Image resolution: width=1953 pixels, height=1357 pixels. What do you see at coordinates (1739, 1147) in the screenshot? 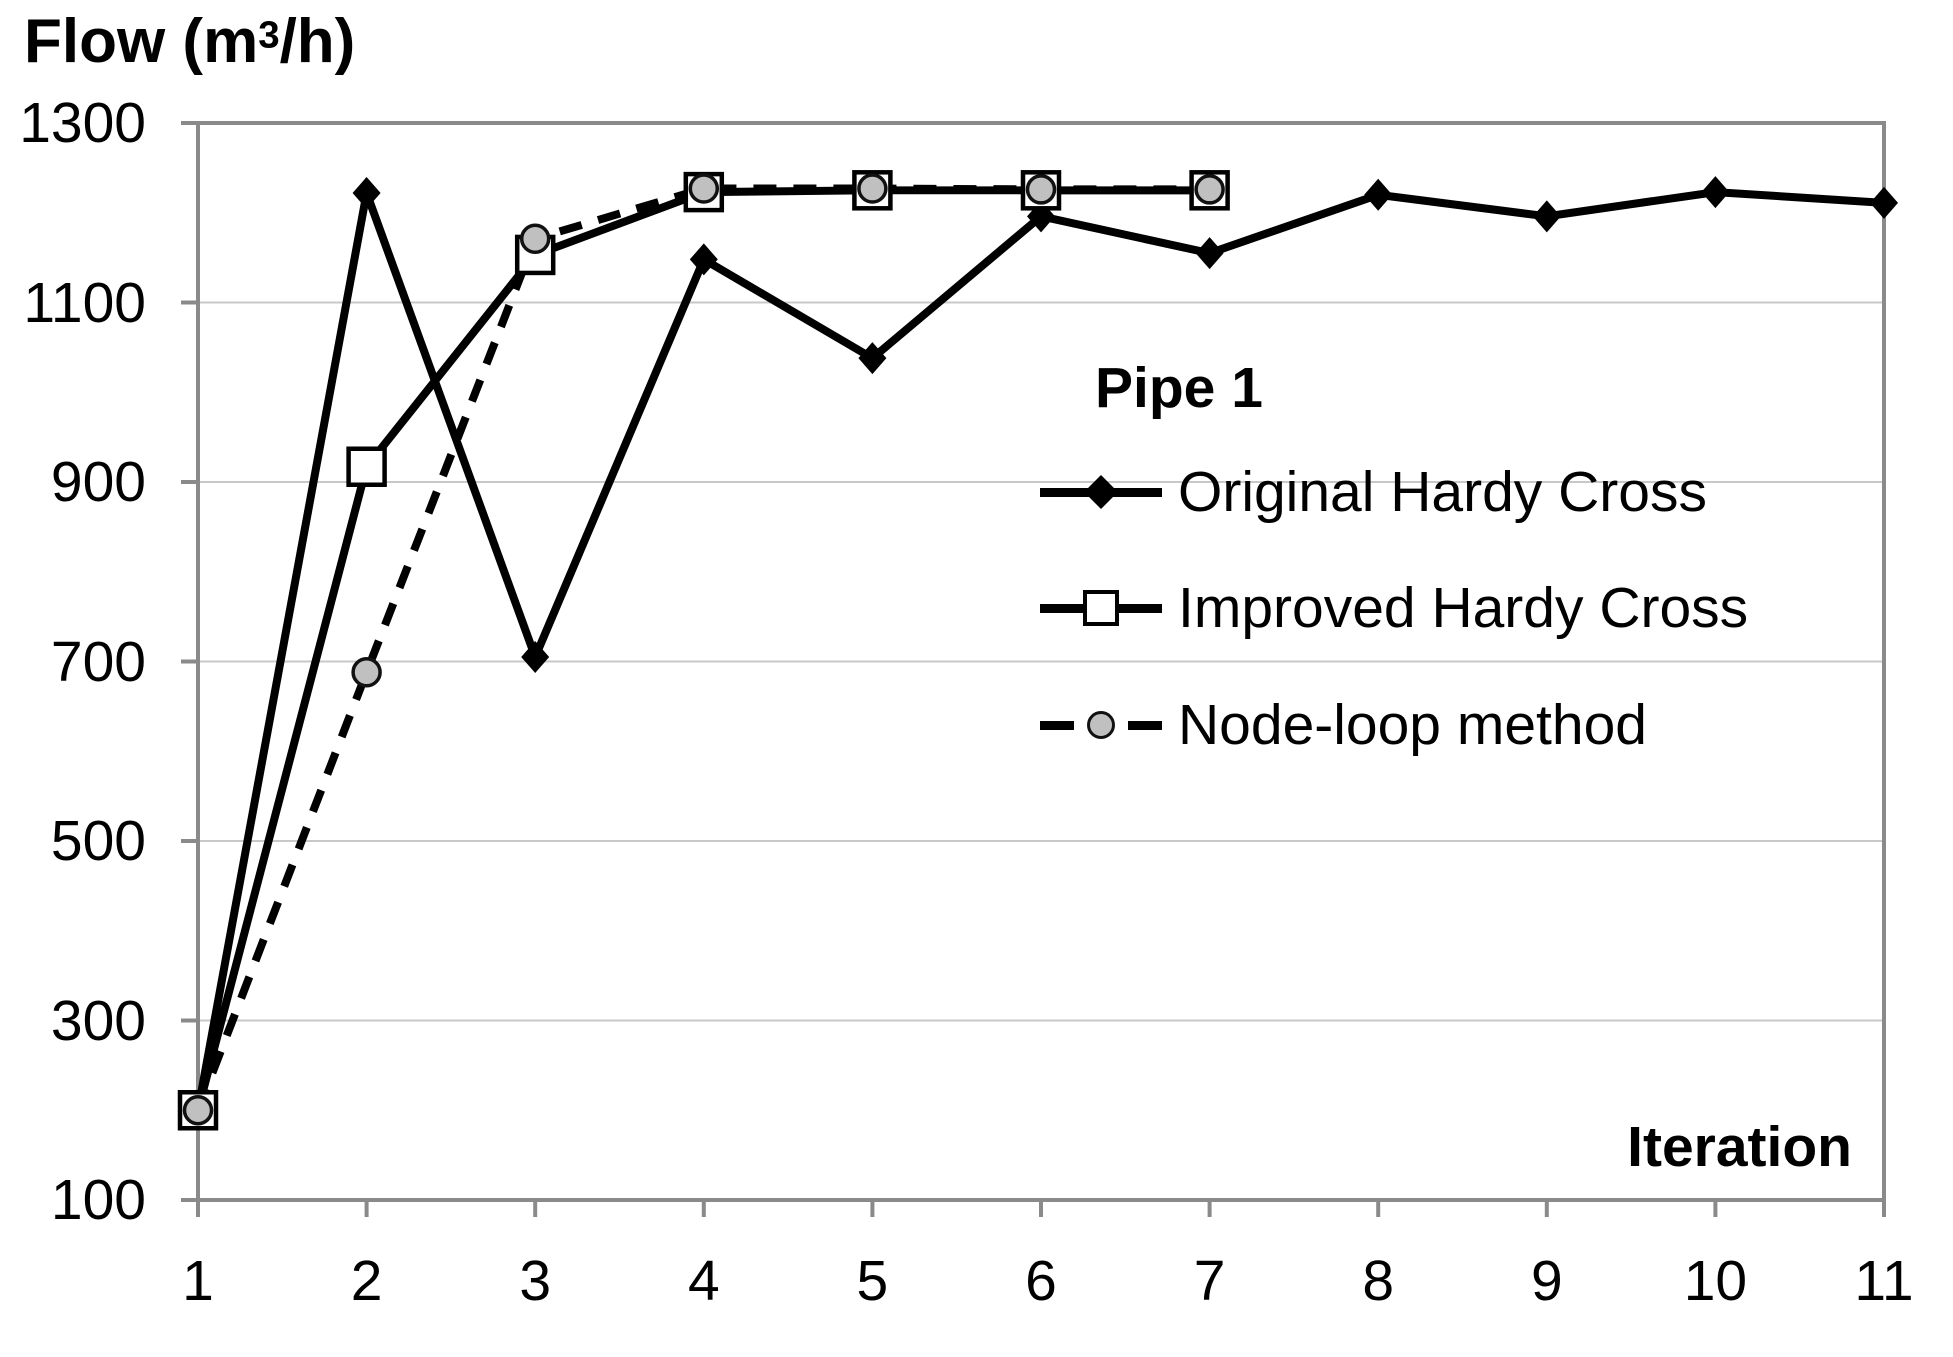
I see `x-axis-title: Iteration` at bounding box center [1739, 1147].